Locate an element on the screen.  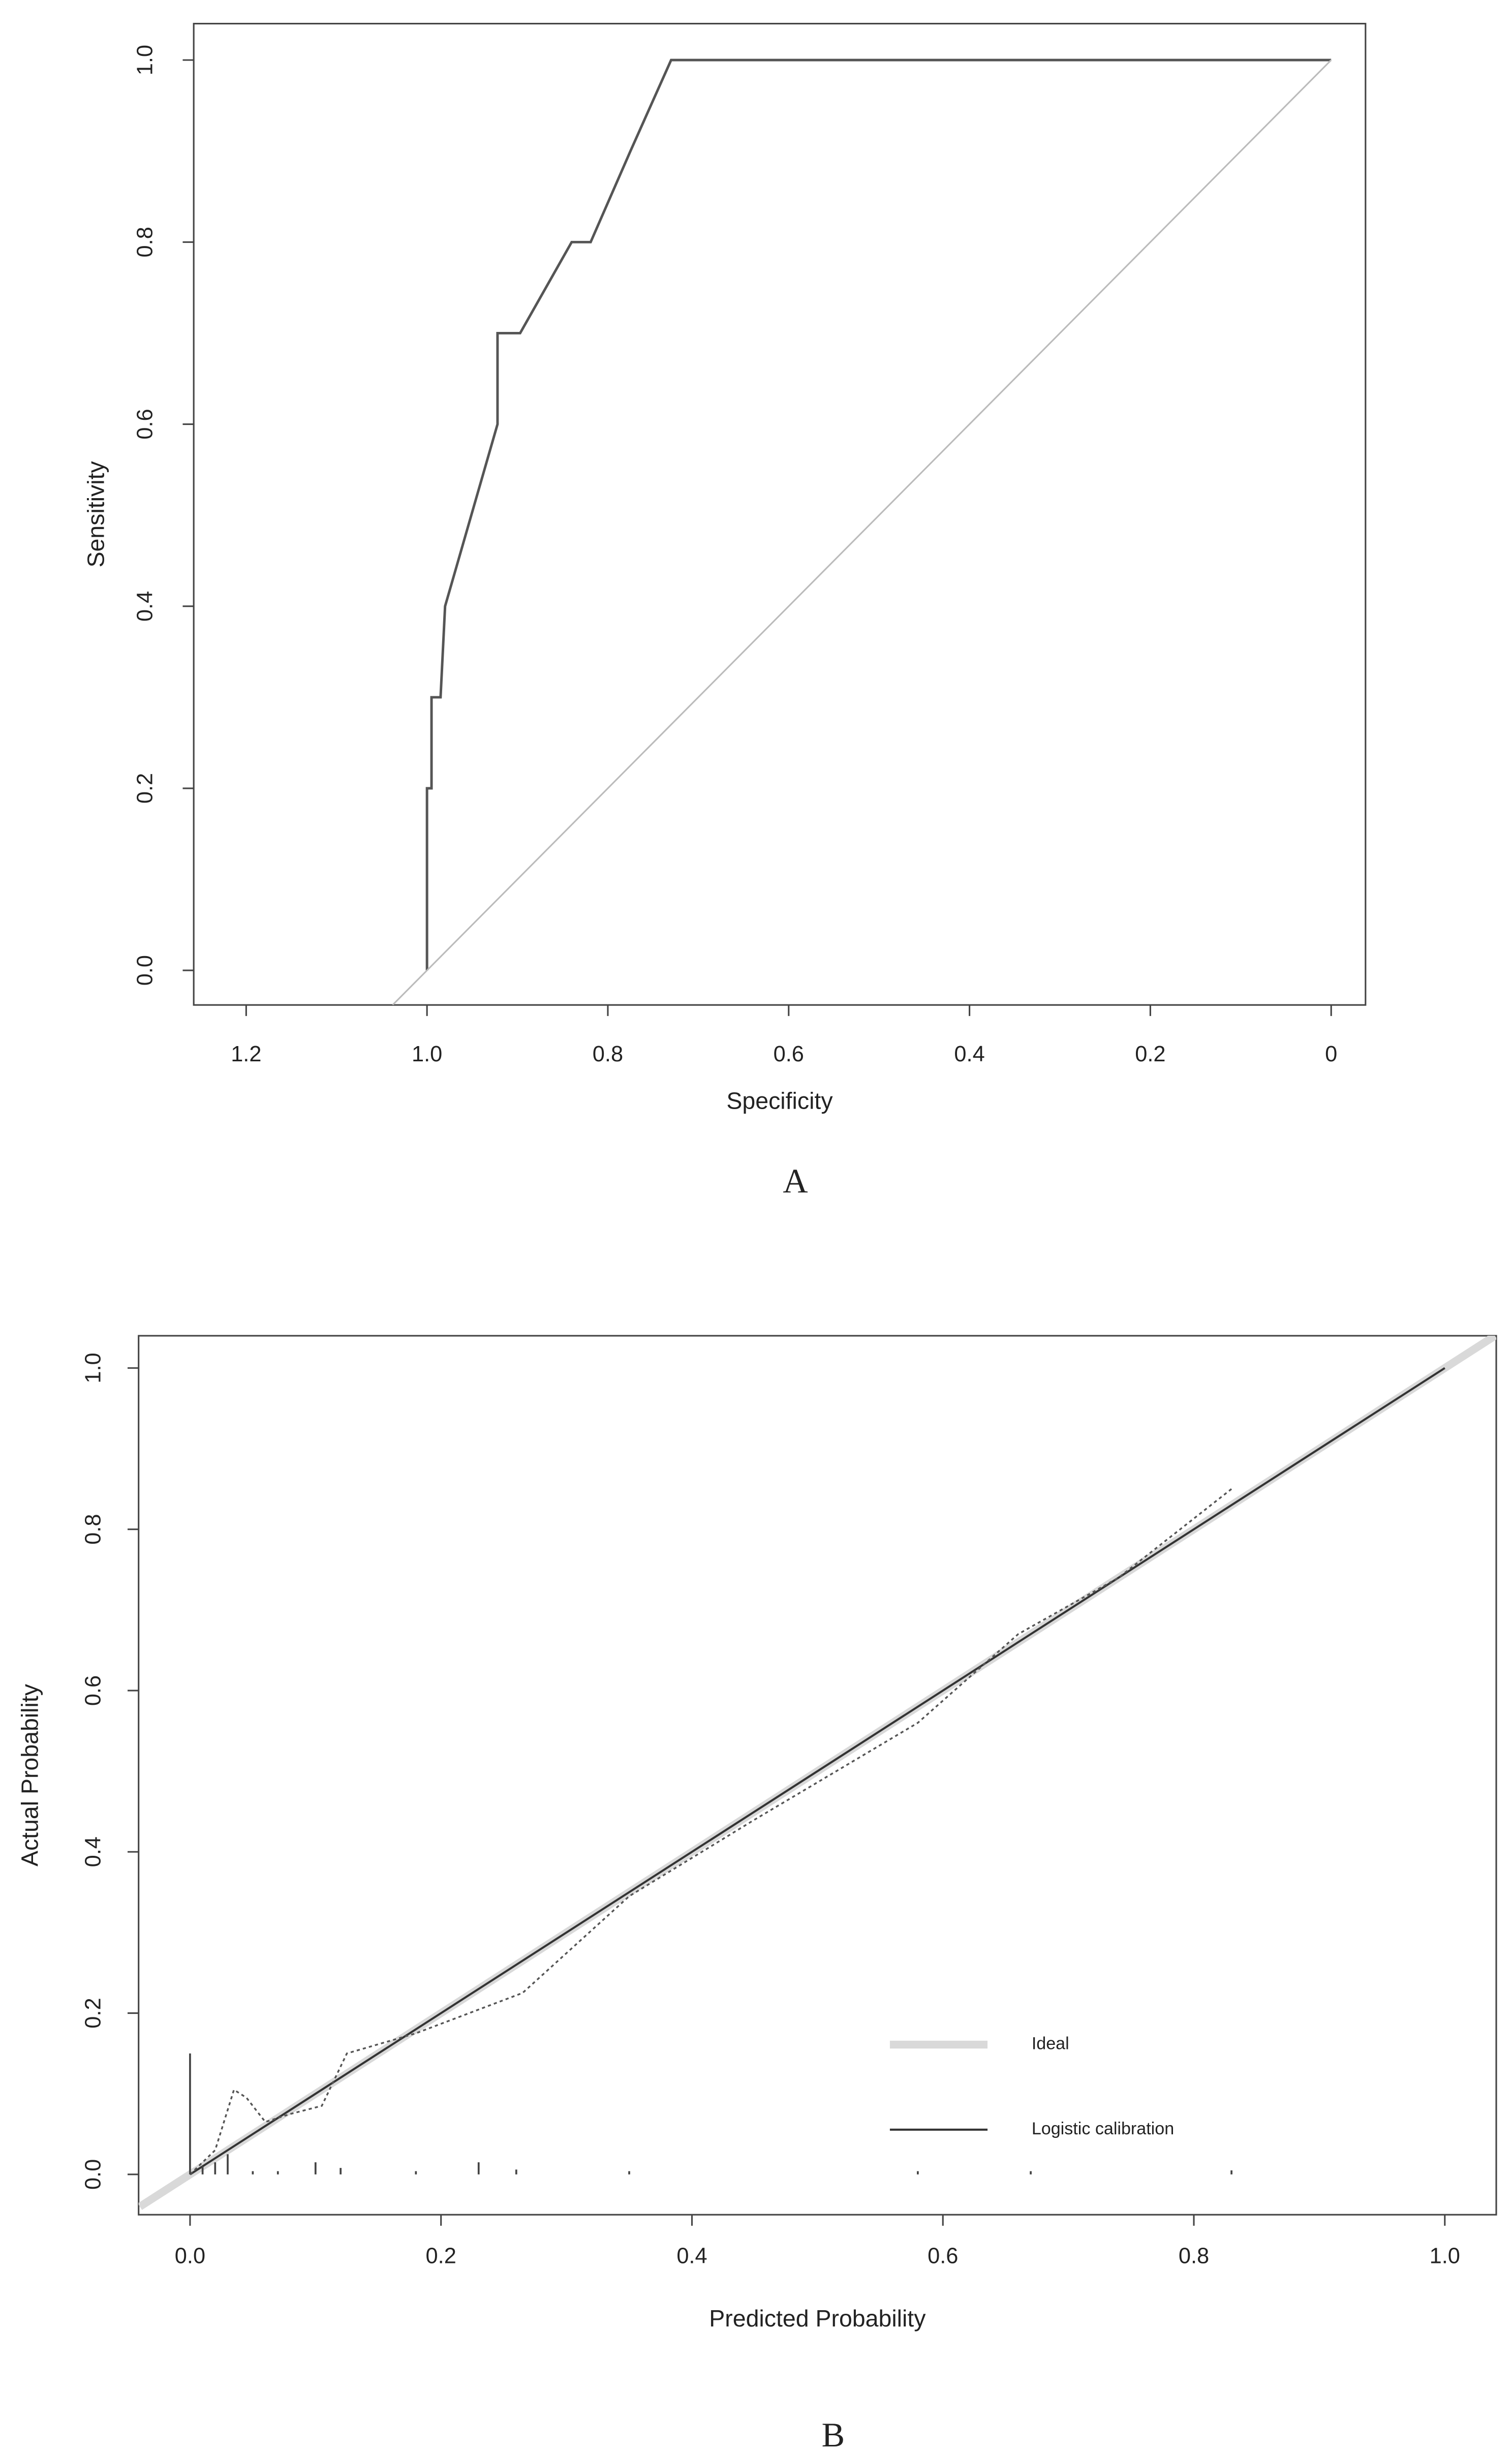
caption: B is located at coordinates (833, 2433).